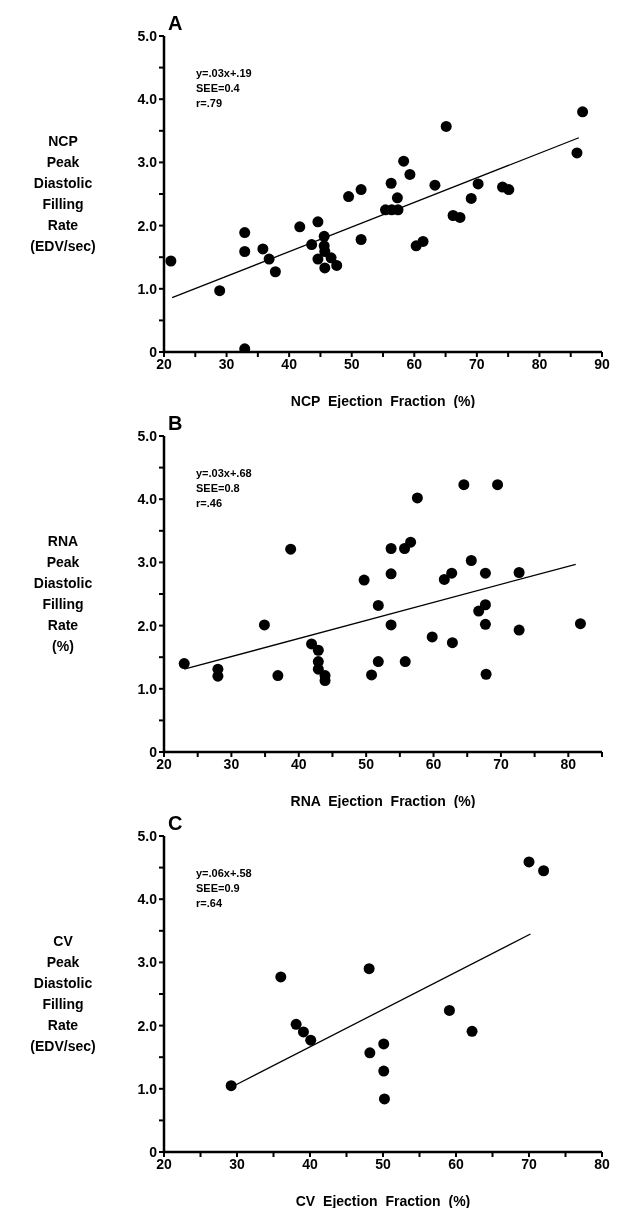  What do you see at coordinates (63, 994) in the screenshot?
I see `y-axis-title: CV Peak Diastolic Filling Rate (EDV/sec)` at bounding box center [63, 994].